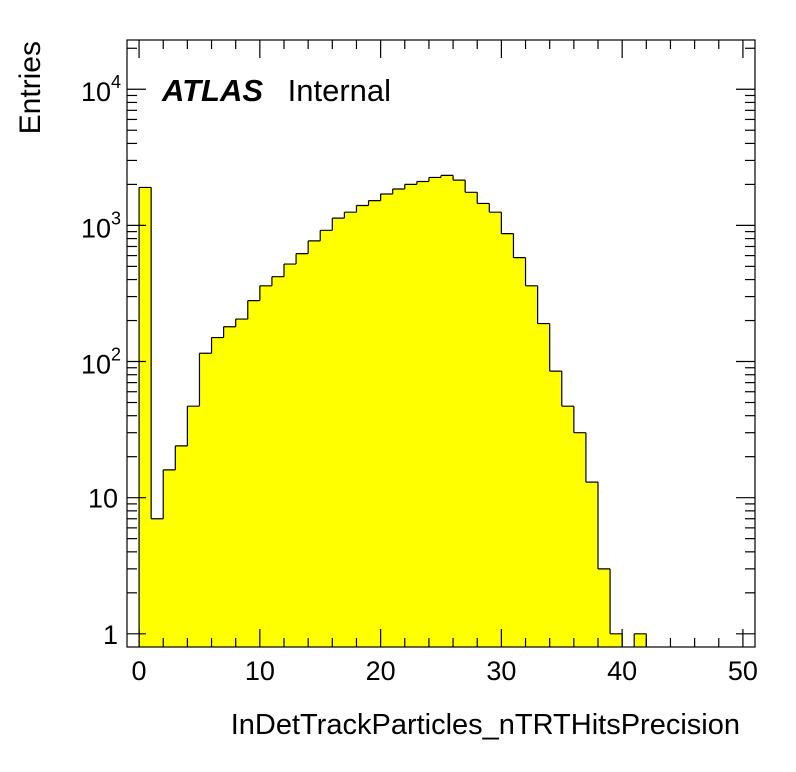 The image size is (796, 772). I want to click on x-tick-label: 10, so click(260, 671).